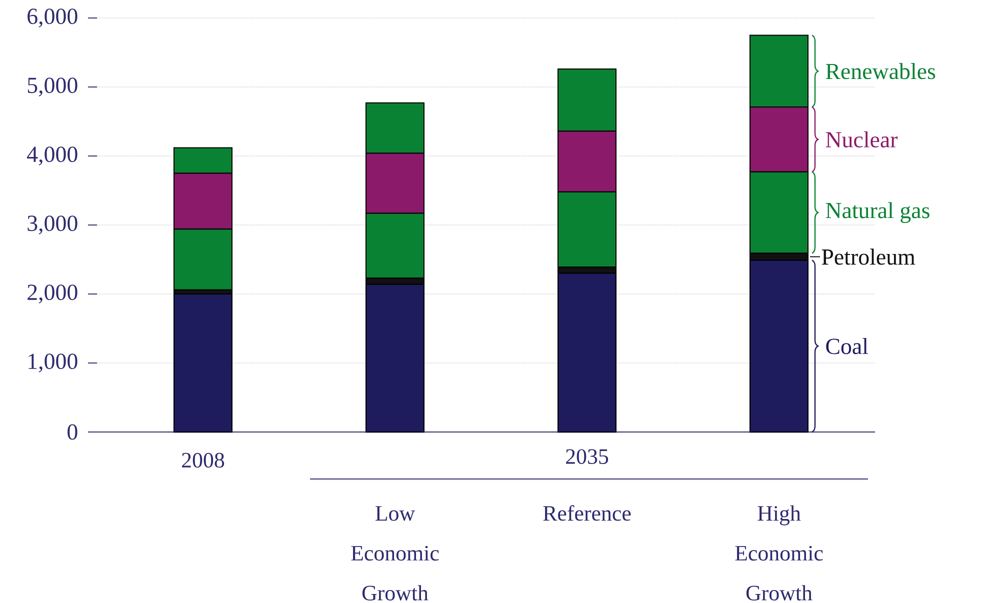 The height and width of the screenshot is (603, 992). I want to click on y-tick-label: 3,000, so click(53, 225).